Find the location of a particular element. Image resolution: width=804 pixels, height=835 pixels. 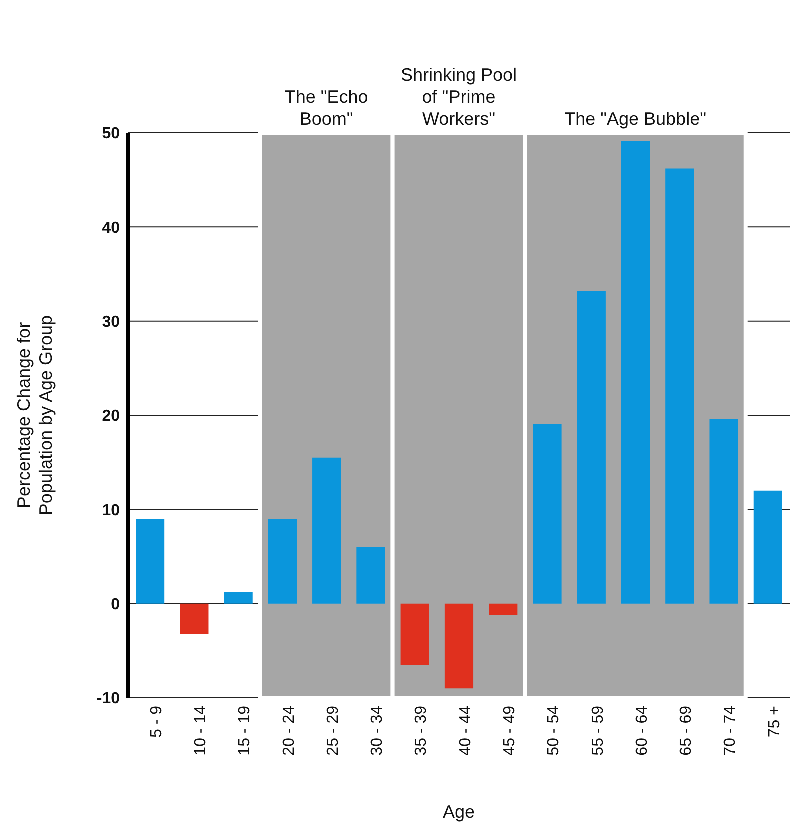

x-tick-label: 5 - 9 is located at coordinates (157, 722).